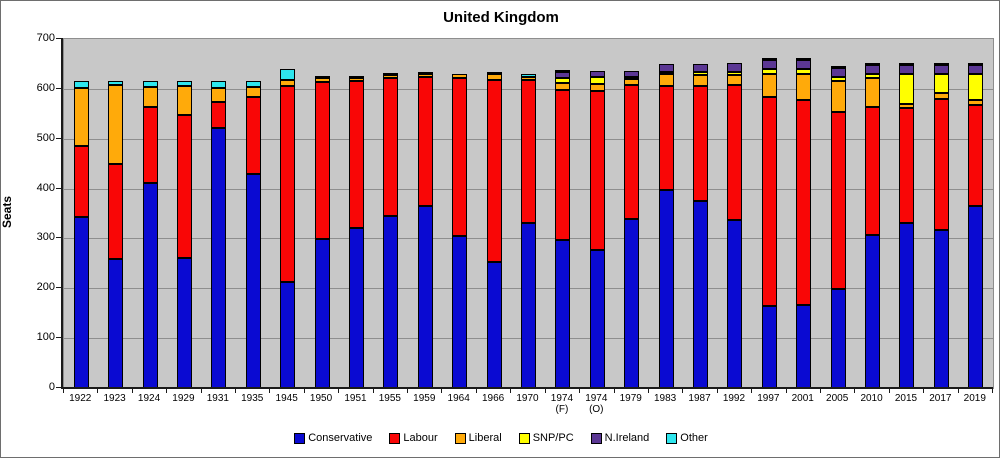  Describe the element at coordinates (460, 213) in the screenshot. I see `bar-1964` at that location.